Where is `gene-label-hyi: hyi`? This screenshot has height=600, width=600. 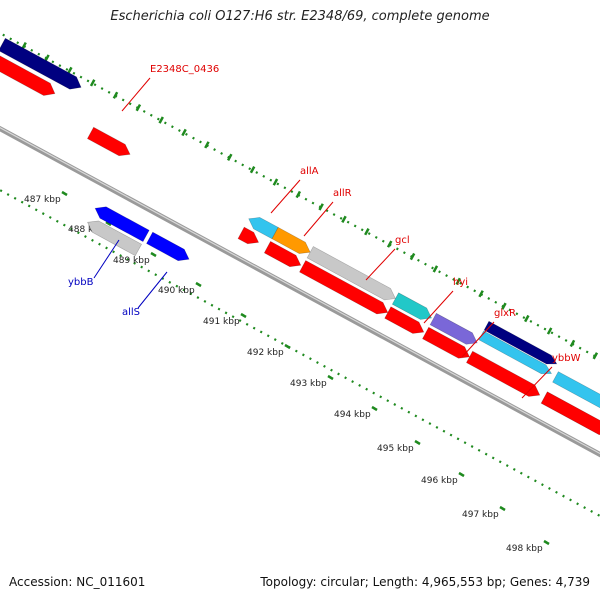
gene-label-hyi: hyi is located at coordinates (460, 282).